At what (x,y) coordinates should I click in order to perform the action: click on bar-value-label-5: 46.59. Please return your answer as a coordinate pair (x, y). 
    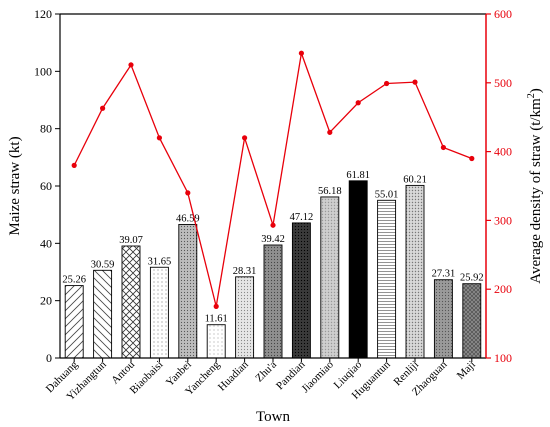
    Looking at the image, I should click on (188, 218).